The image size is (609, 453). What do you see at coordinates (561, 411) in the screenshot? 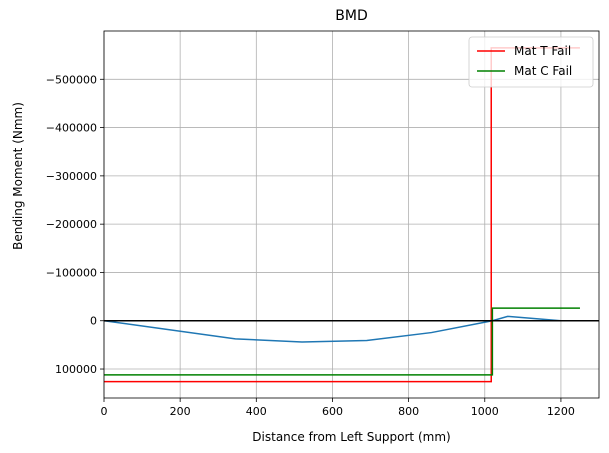
I see `x-tick-label: 1200` at bounding box center [561, 411].